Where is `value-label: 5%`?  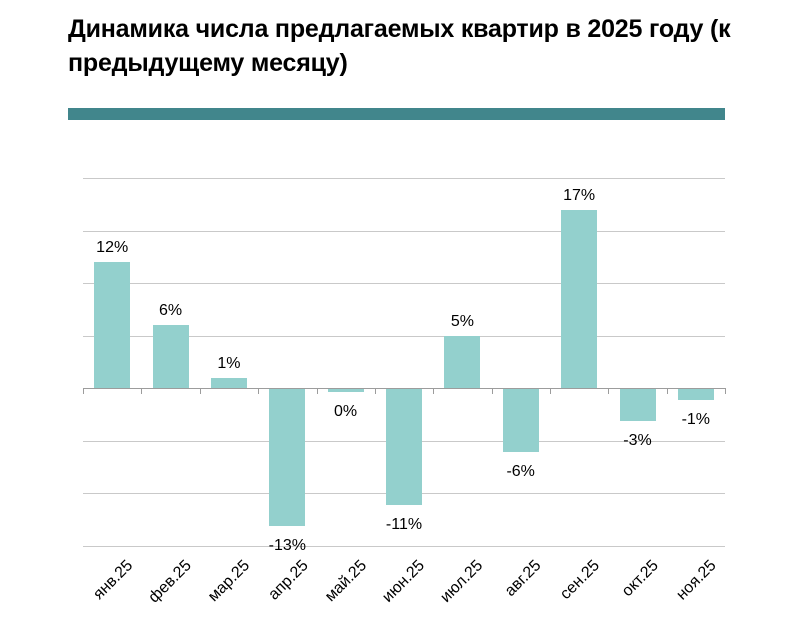 value-label: 5% is located at coordinates (462, 321).